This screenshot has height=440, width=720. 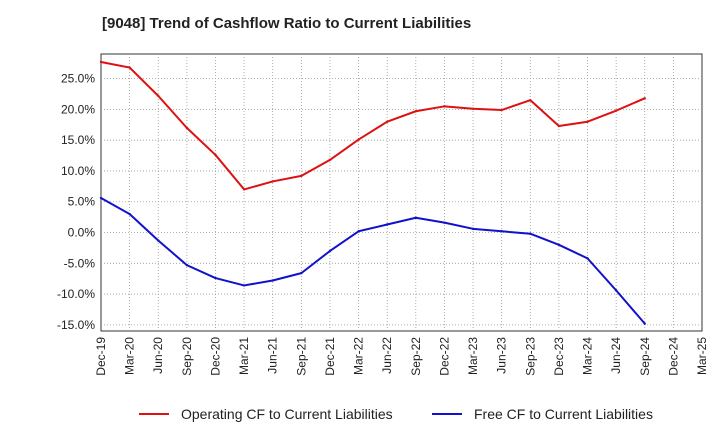 I want to click on x-tick-label: Sep-24, so click(x=645, y=356).